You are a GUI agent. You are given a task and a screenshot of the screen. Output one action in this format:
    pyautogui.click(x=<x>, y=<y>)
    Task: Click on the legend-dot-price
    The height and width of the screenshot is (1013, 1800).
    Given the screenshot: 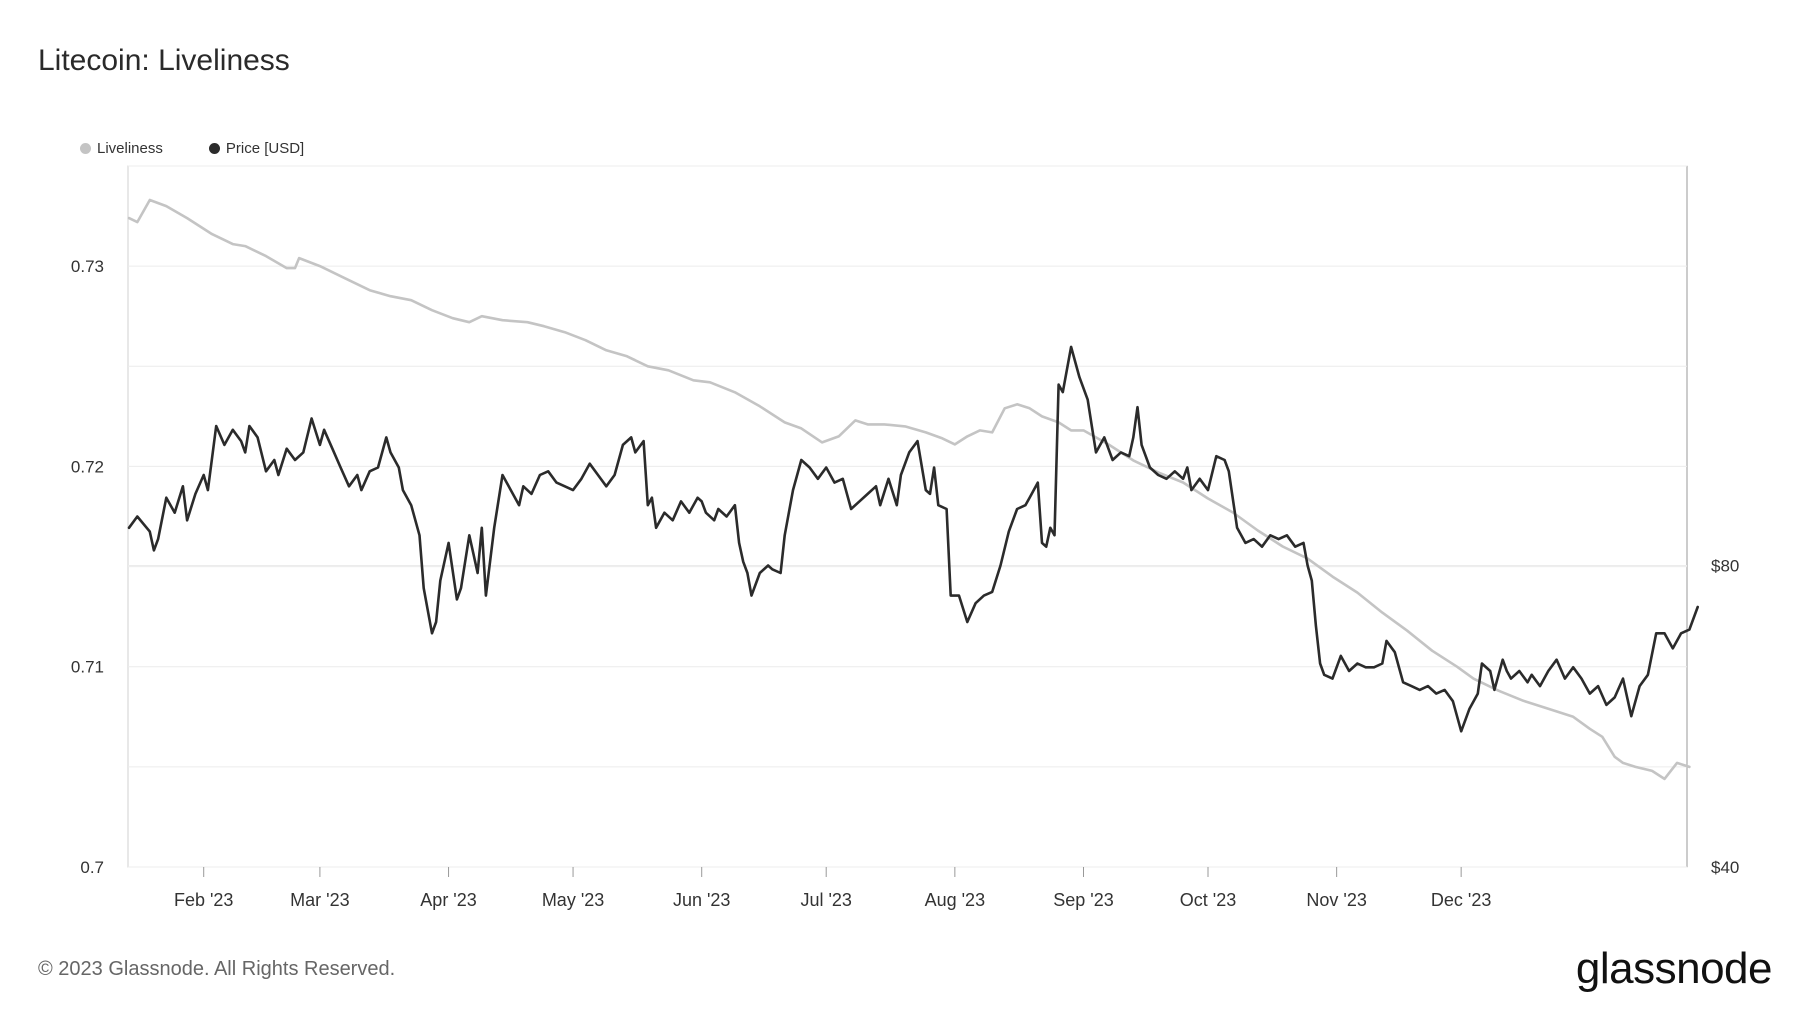 What is the action you would take?
    pyautogui.click(x=214, y=148)
    